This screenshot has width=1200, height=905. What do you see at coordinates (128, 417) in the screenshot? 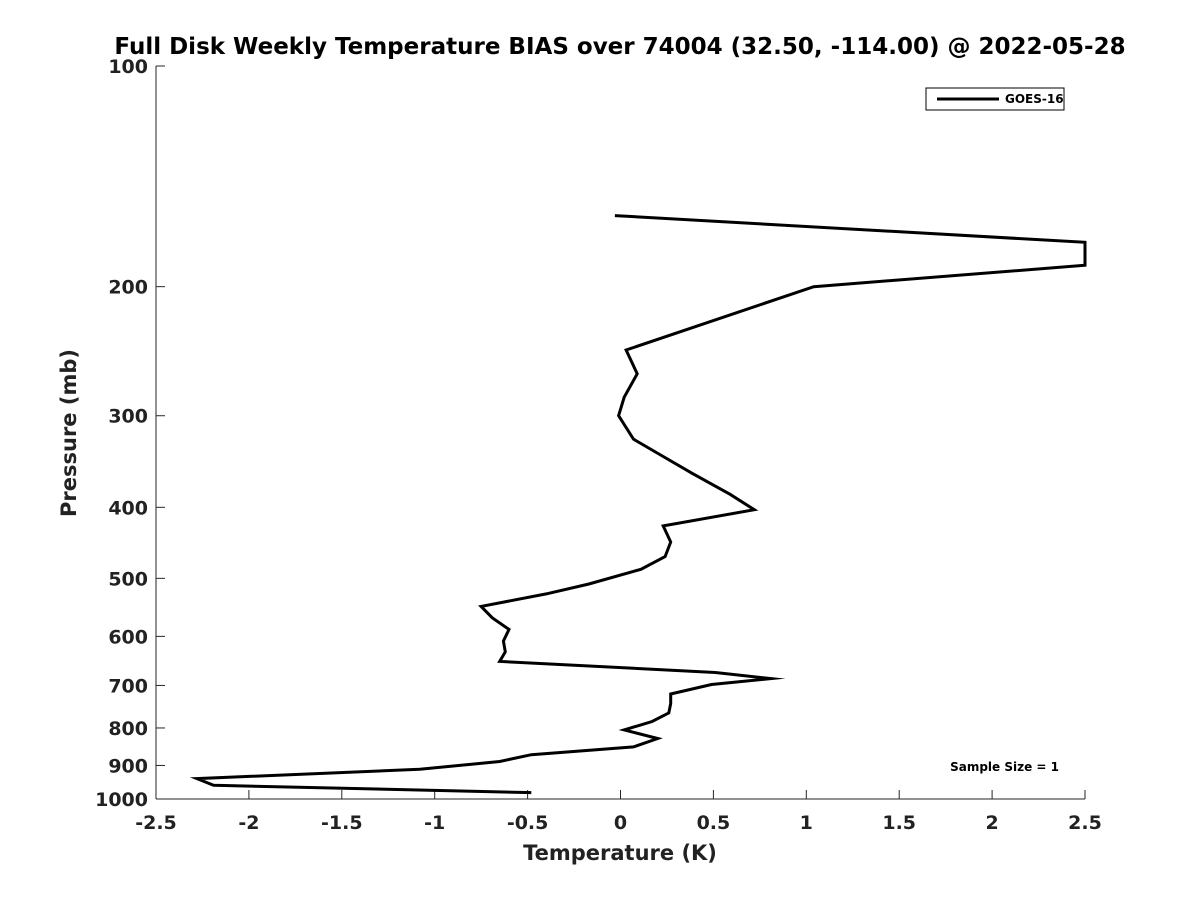
I see `y-tick-label: 300` at bounding box center [128, 417].